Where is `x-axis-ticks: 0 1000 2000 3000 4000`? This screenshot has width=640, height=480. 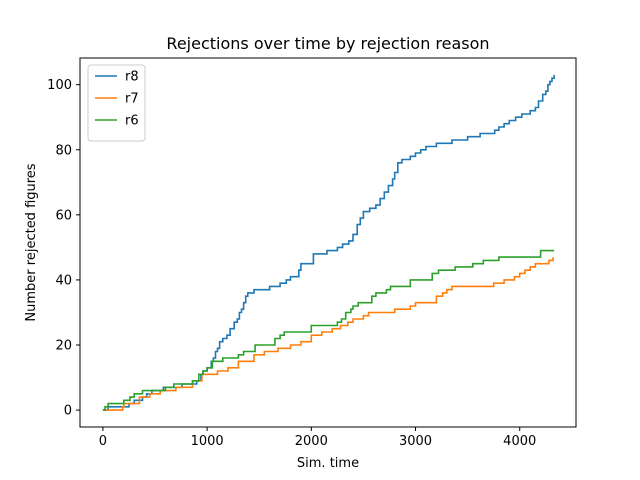 x-axis-ticks: 0 1000 2000 3000 4000 is located at coordinates (317, 438).